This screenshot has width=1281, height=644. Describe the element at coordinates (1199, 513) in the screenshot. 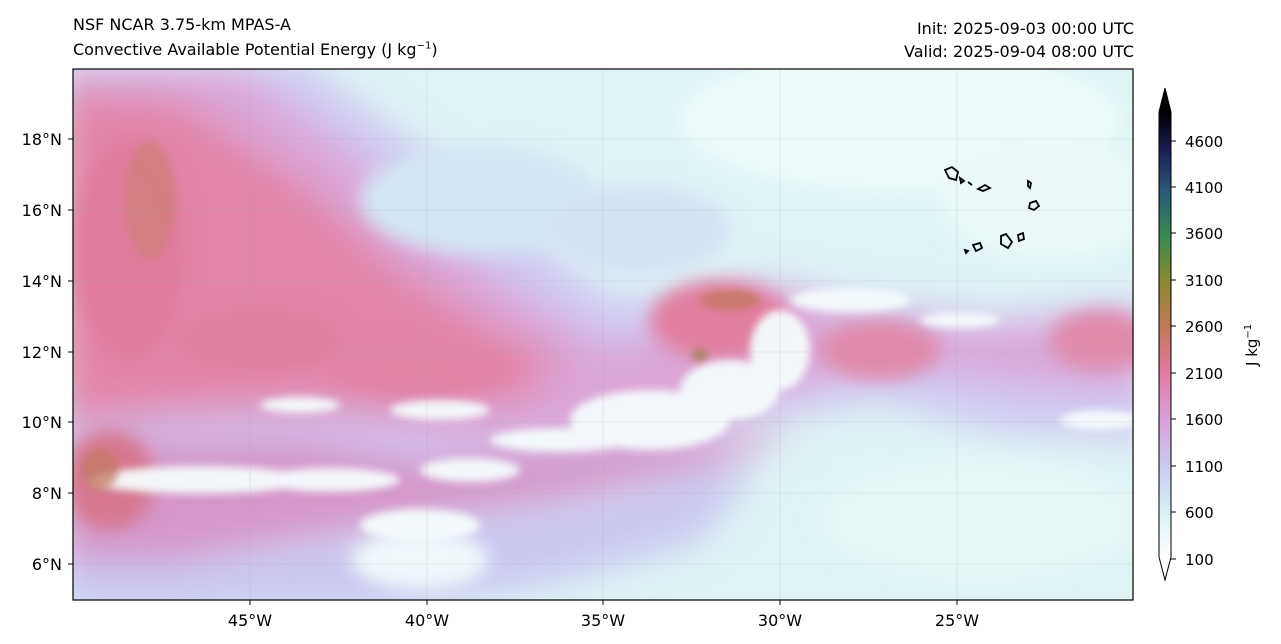

I see `colorbar-tick-label: 600` at that location.